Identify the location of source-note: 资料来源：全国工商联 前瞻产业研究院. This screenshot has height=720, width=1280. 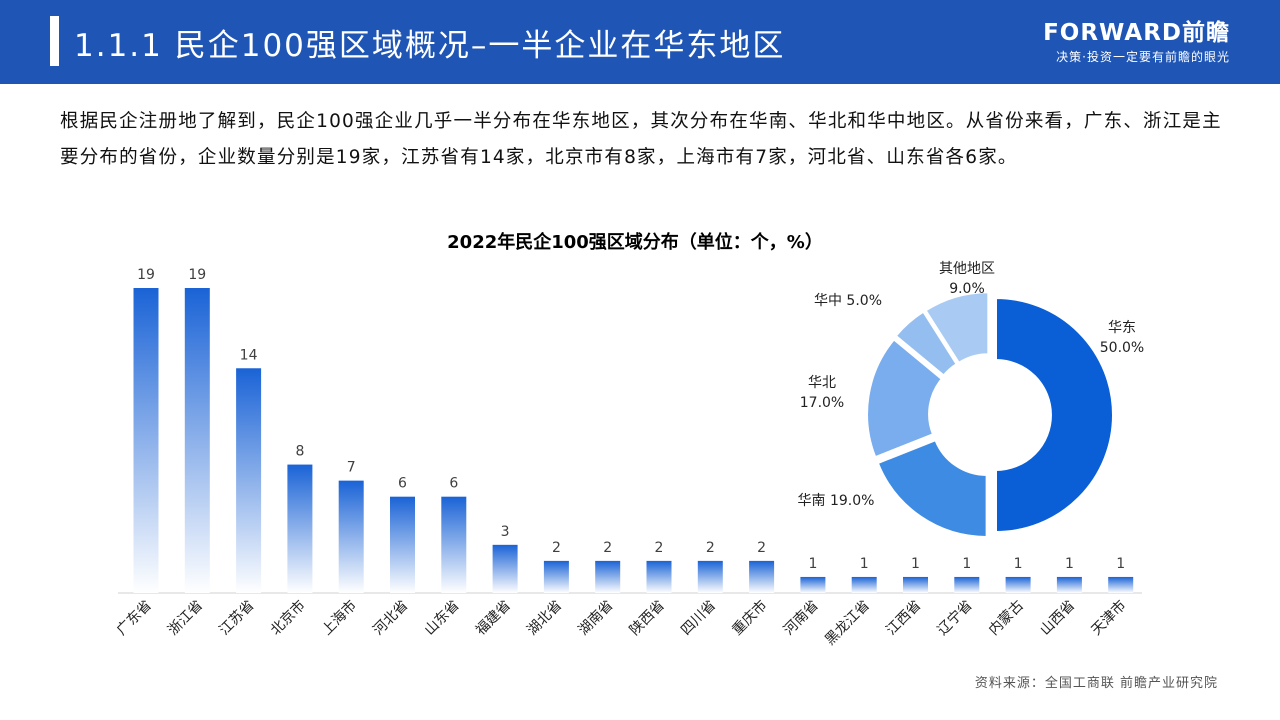
(1096, 683).